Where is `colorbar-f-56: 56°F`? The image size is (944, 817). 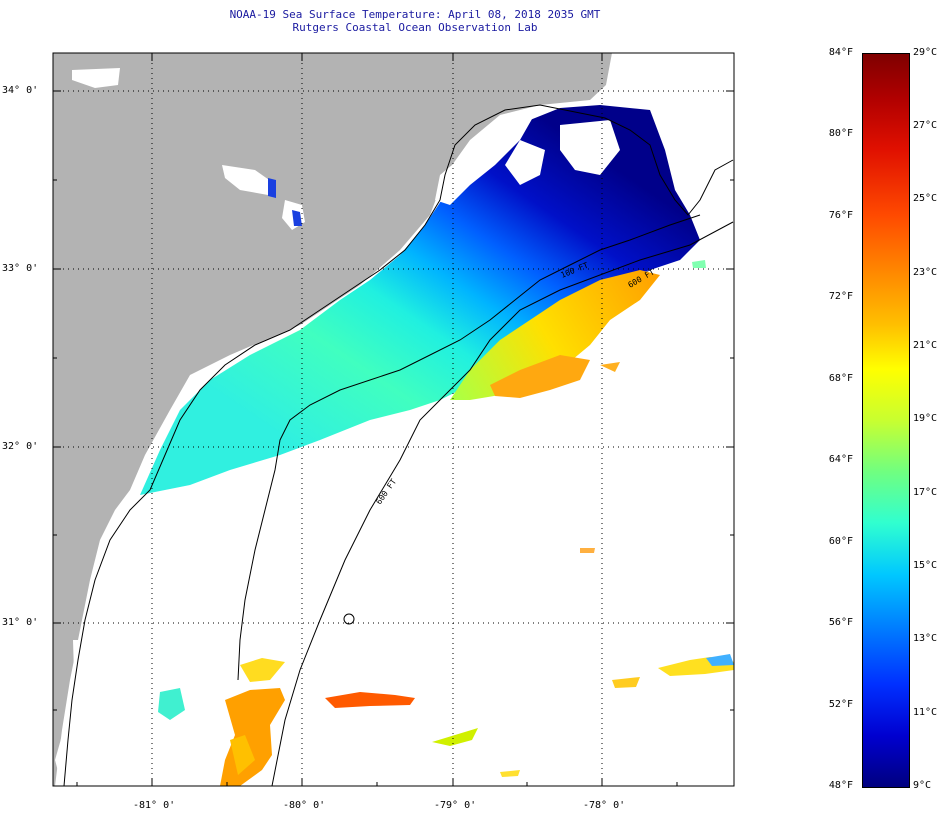 colorbar-f-56: 56°F is located at coordinates (840, 622).